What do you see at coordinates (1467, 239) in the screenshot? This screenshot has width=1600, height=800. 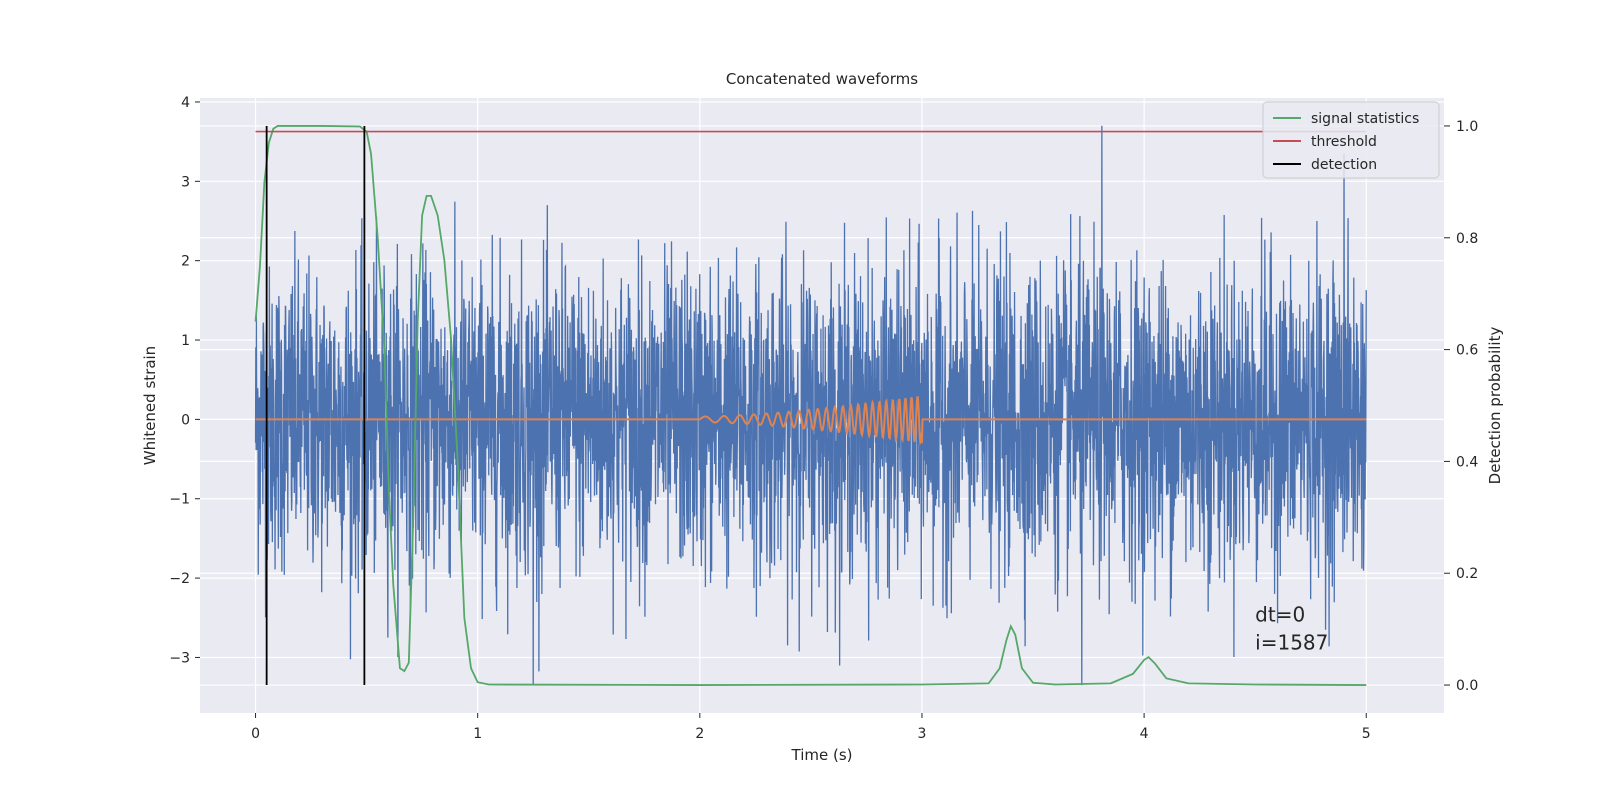 I see `y-right-tick-label: 0.8` at bounding box center [1467, 239].